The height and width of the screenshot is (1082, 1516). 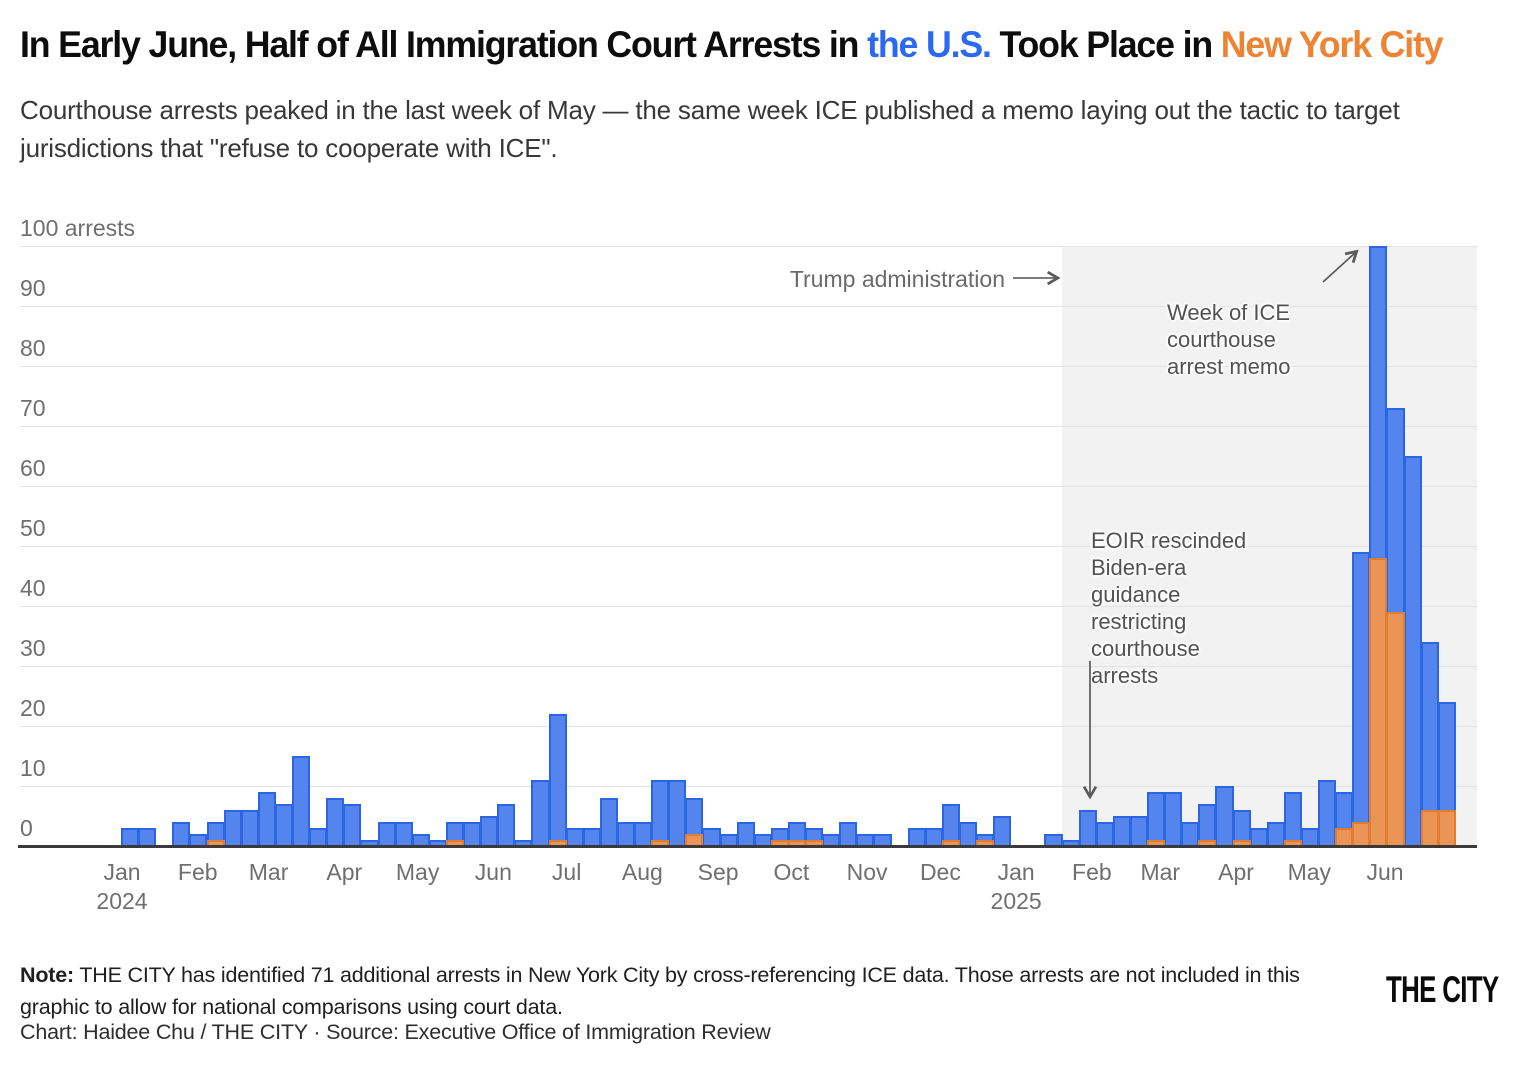 I want to click on x-axis-label-Jul: Jul, so click(x=566, y=872).